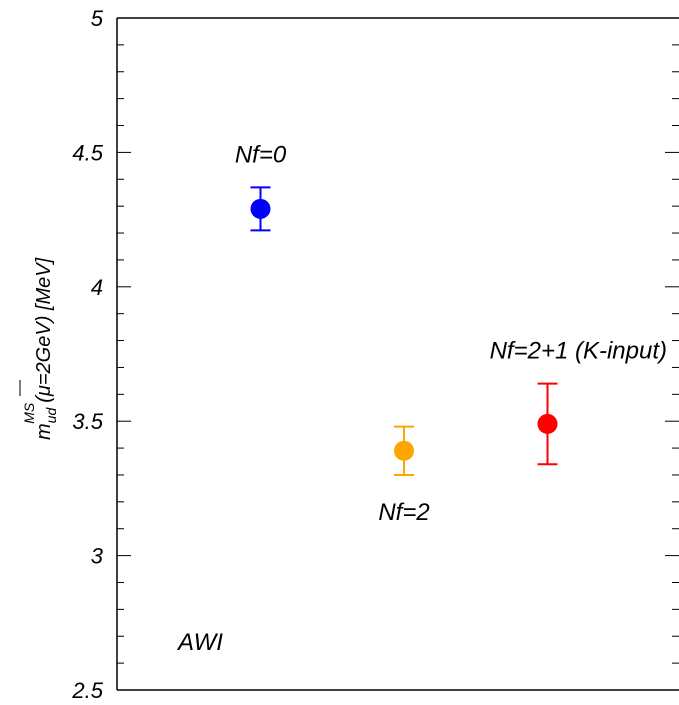 The height and width of the screenshot is (705, 679). I want to click on point-label-2: Nf=2, so click(403, 512).